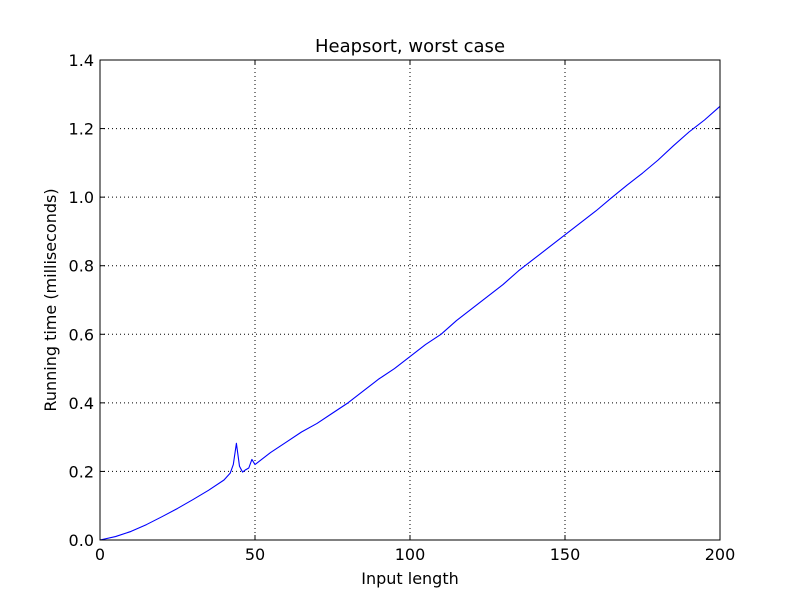 Image resolution: width=800 pixels, height=600 pixels. I want to click on y-tick-label: 0.0, so click(81, 540).